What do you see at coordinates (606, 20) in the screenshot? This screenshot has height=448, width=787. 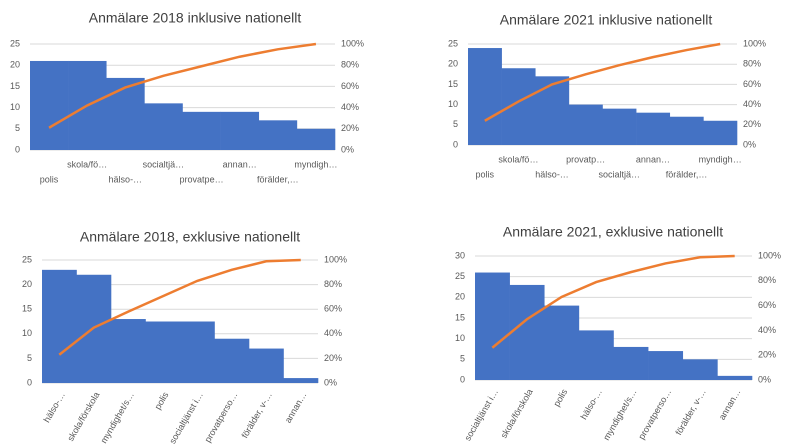 I see `chart-title: Anmälare 2021 inklusive nationellt` at bounding box center [606, 20].